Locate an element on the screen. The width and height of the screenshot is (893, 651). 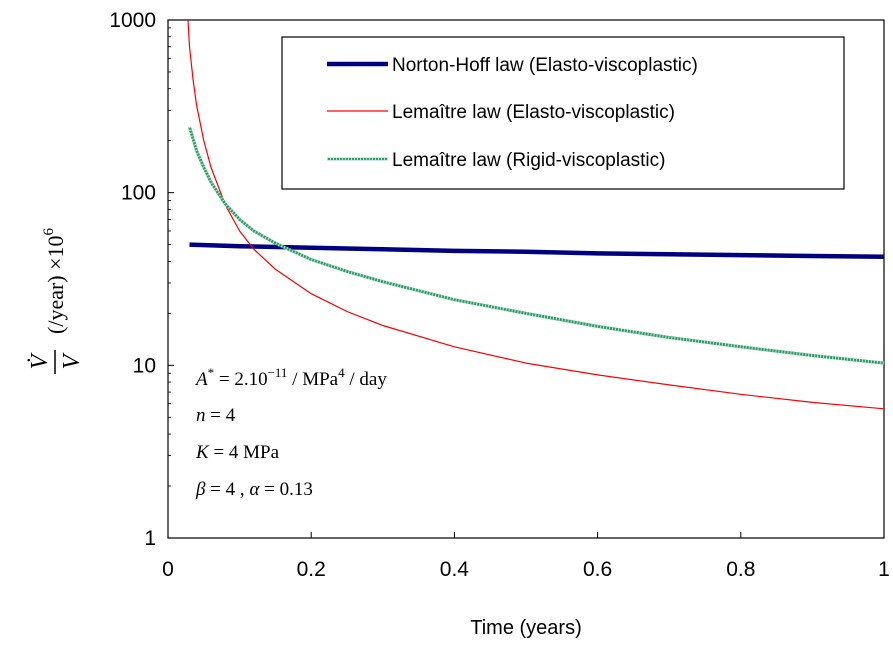
x-tick-label: 0 is located at coordinates (168, 569).